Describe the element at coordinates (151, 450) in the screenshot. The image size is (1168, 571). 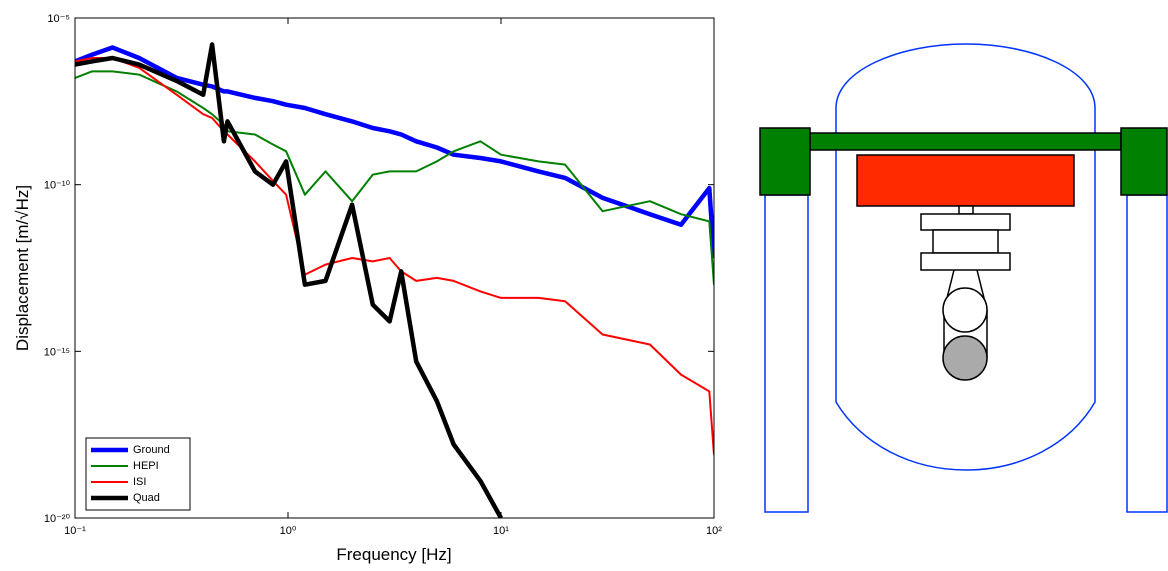
I see `legend-label: Ground` at that location.